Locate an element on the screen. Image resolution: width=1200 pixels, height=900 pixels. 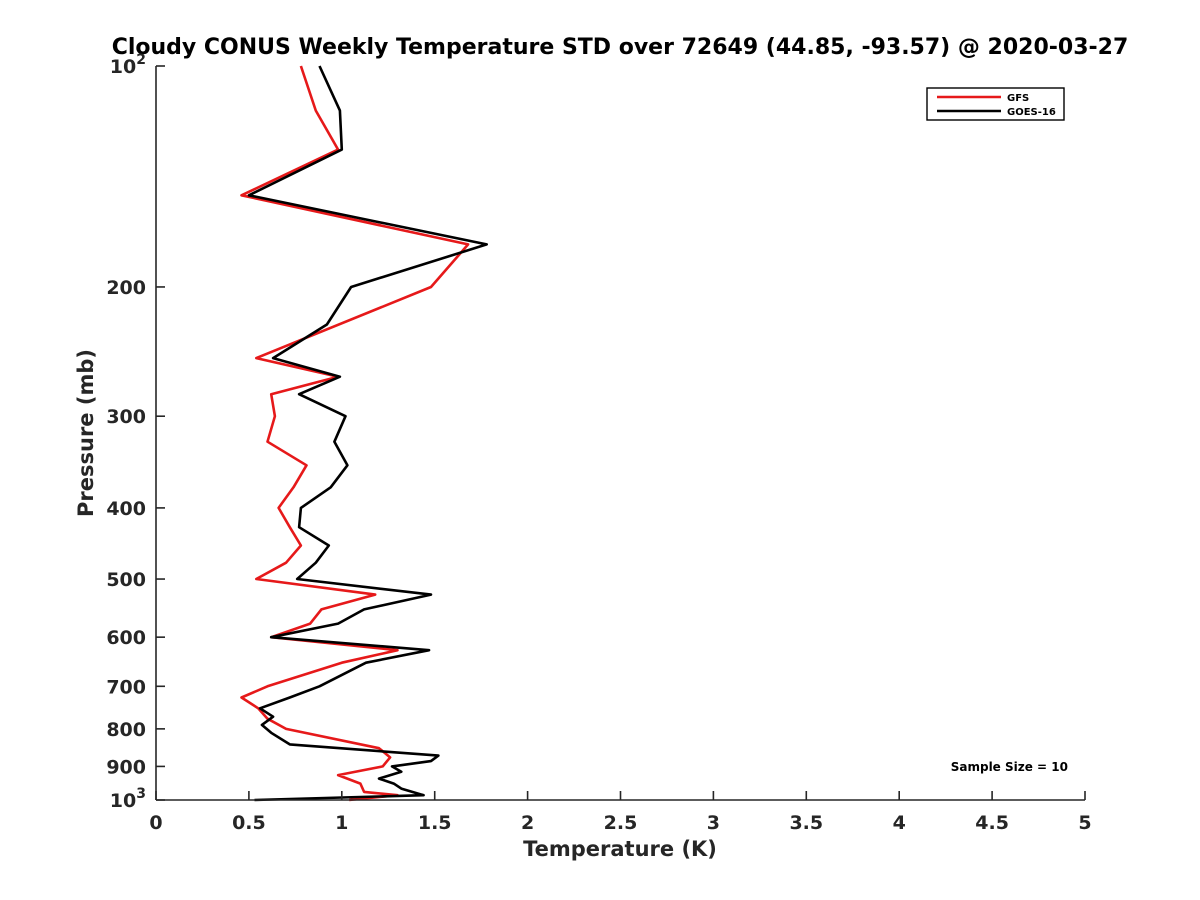
x-tick-label: 0 is located at coordinates (155, 823).